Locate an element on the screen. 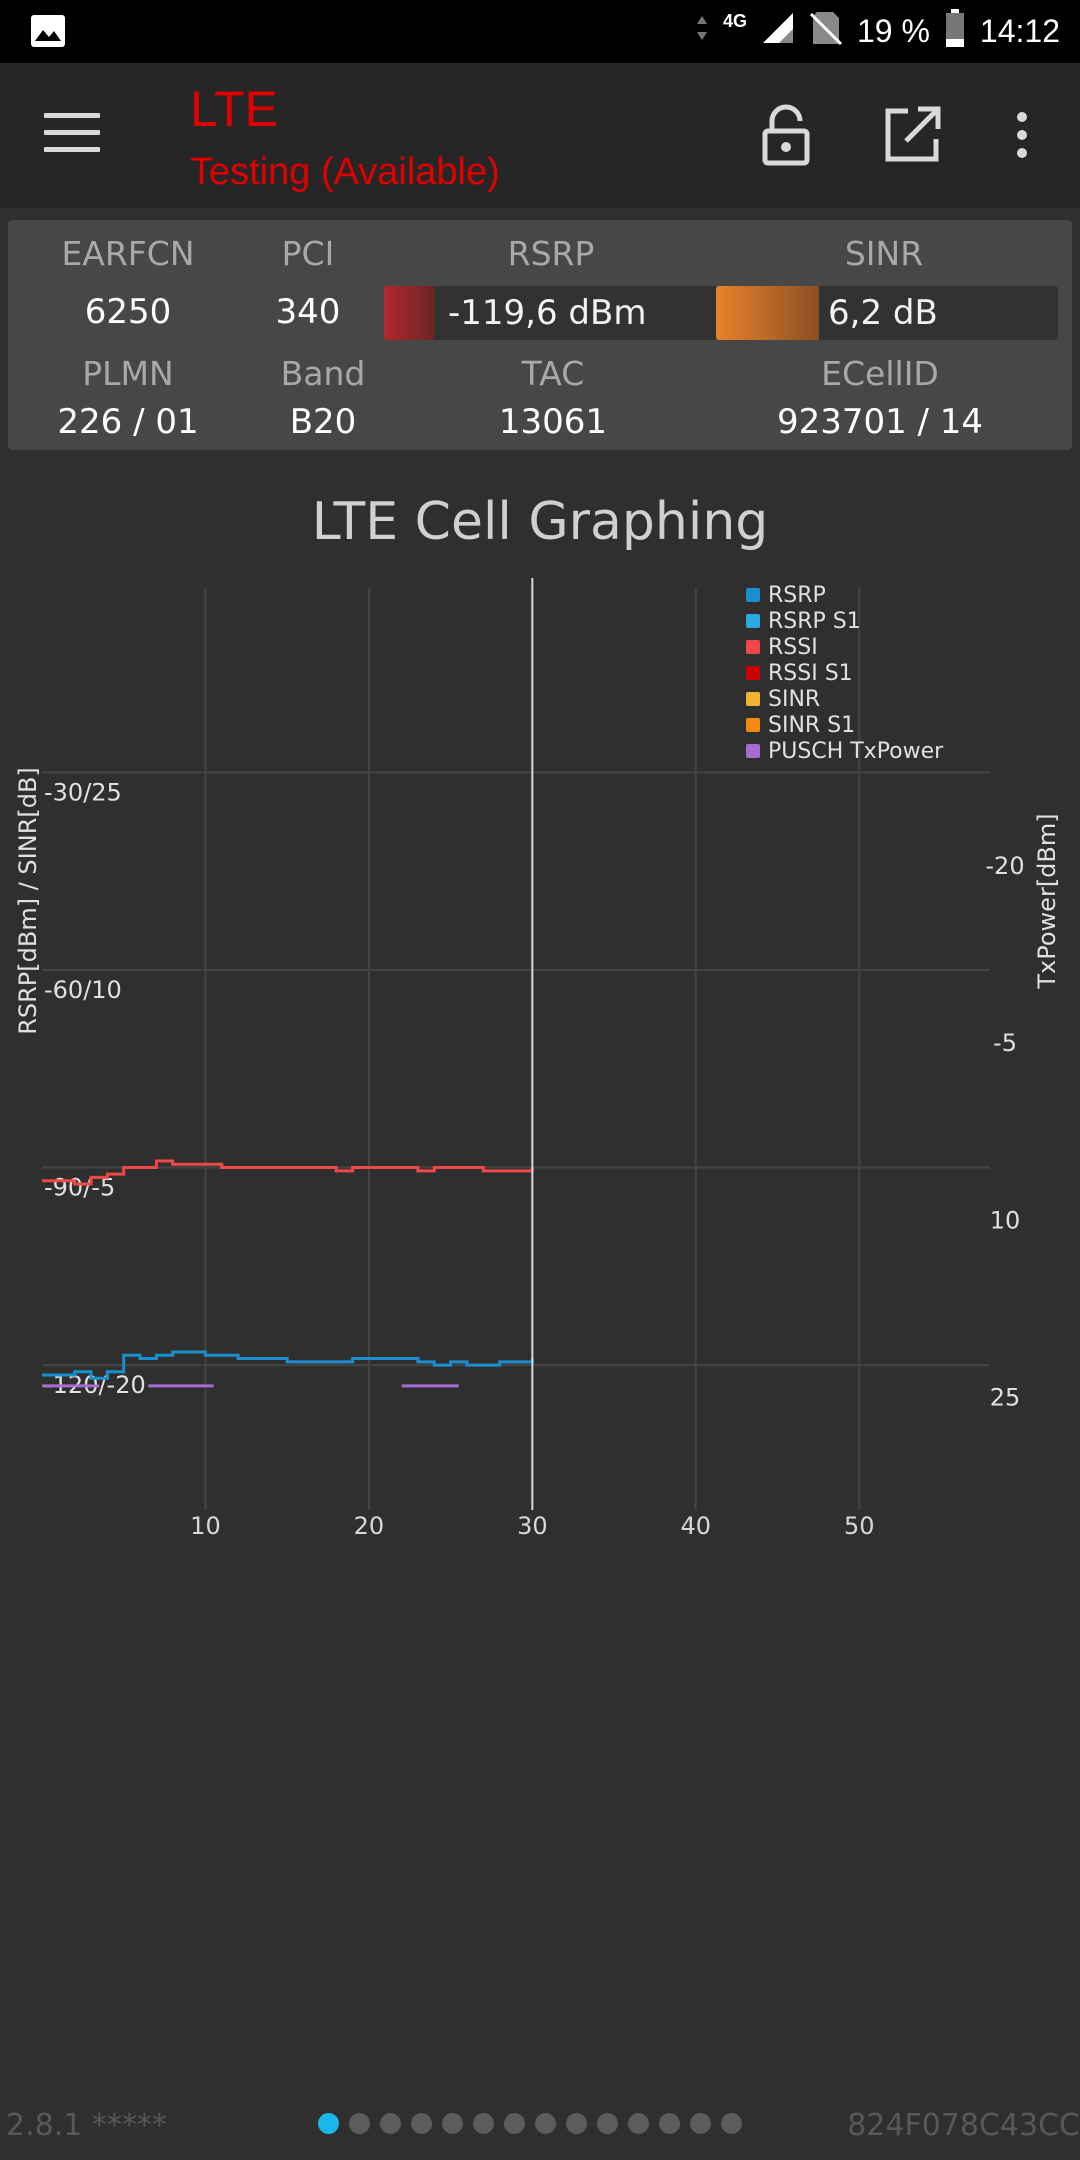 The width and height of the screenshot is (1080, 2160). series-line-rssi is located at coordinates (288, 1172).